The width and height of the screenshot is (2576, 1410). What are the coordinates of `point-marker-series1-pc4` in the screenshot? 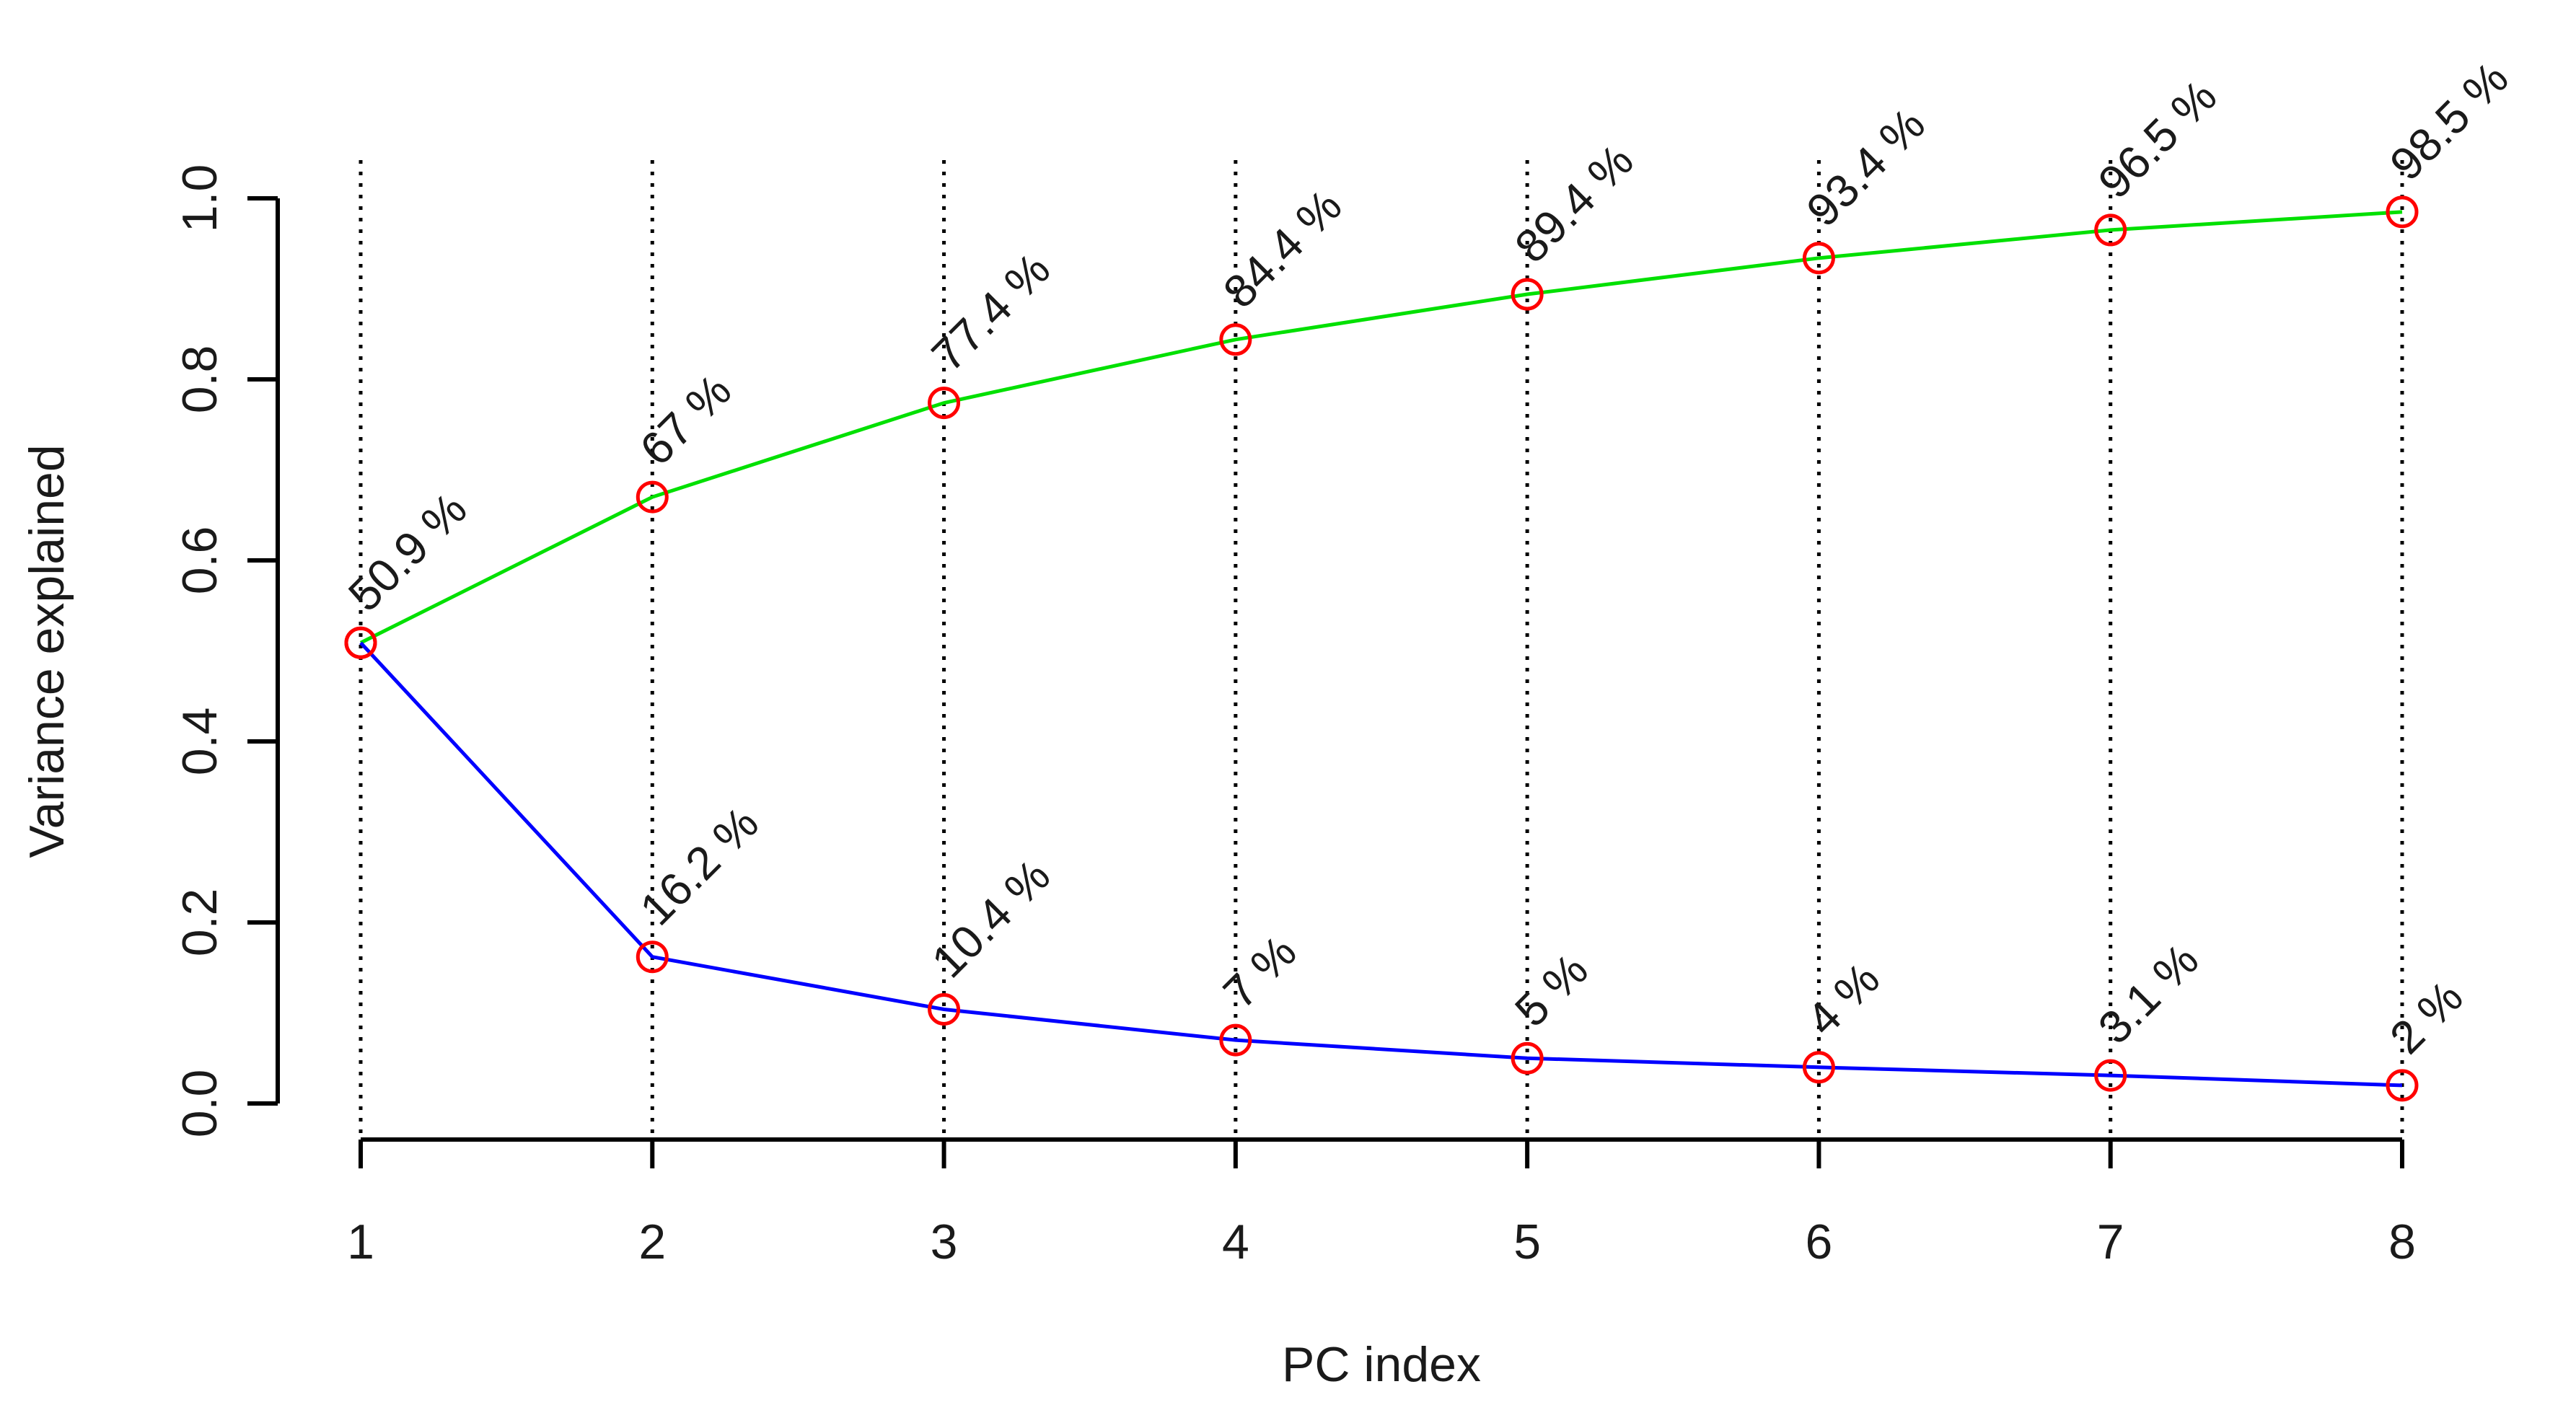 It's located at (1235, 339).